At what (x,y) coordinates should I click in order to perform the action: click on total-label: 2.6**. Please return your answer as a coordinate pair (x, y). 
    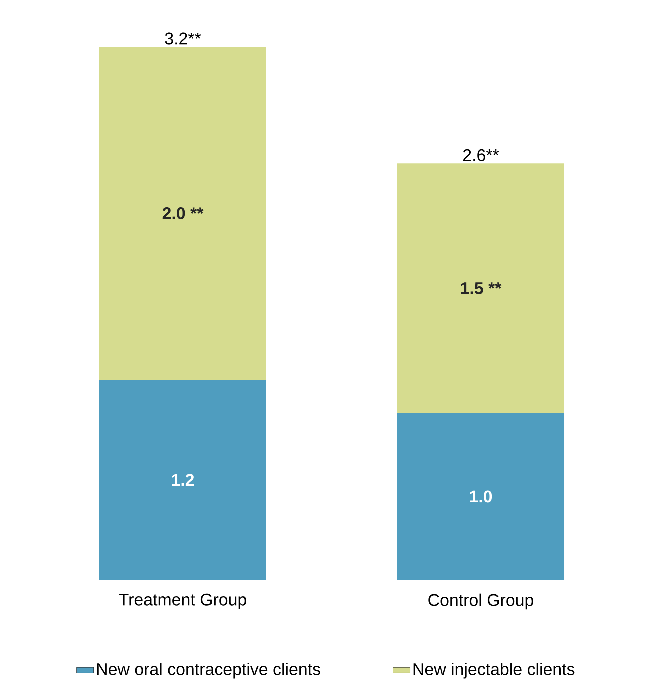
    Looking at the image, I should click on (482, 155).